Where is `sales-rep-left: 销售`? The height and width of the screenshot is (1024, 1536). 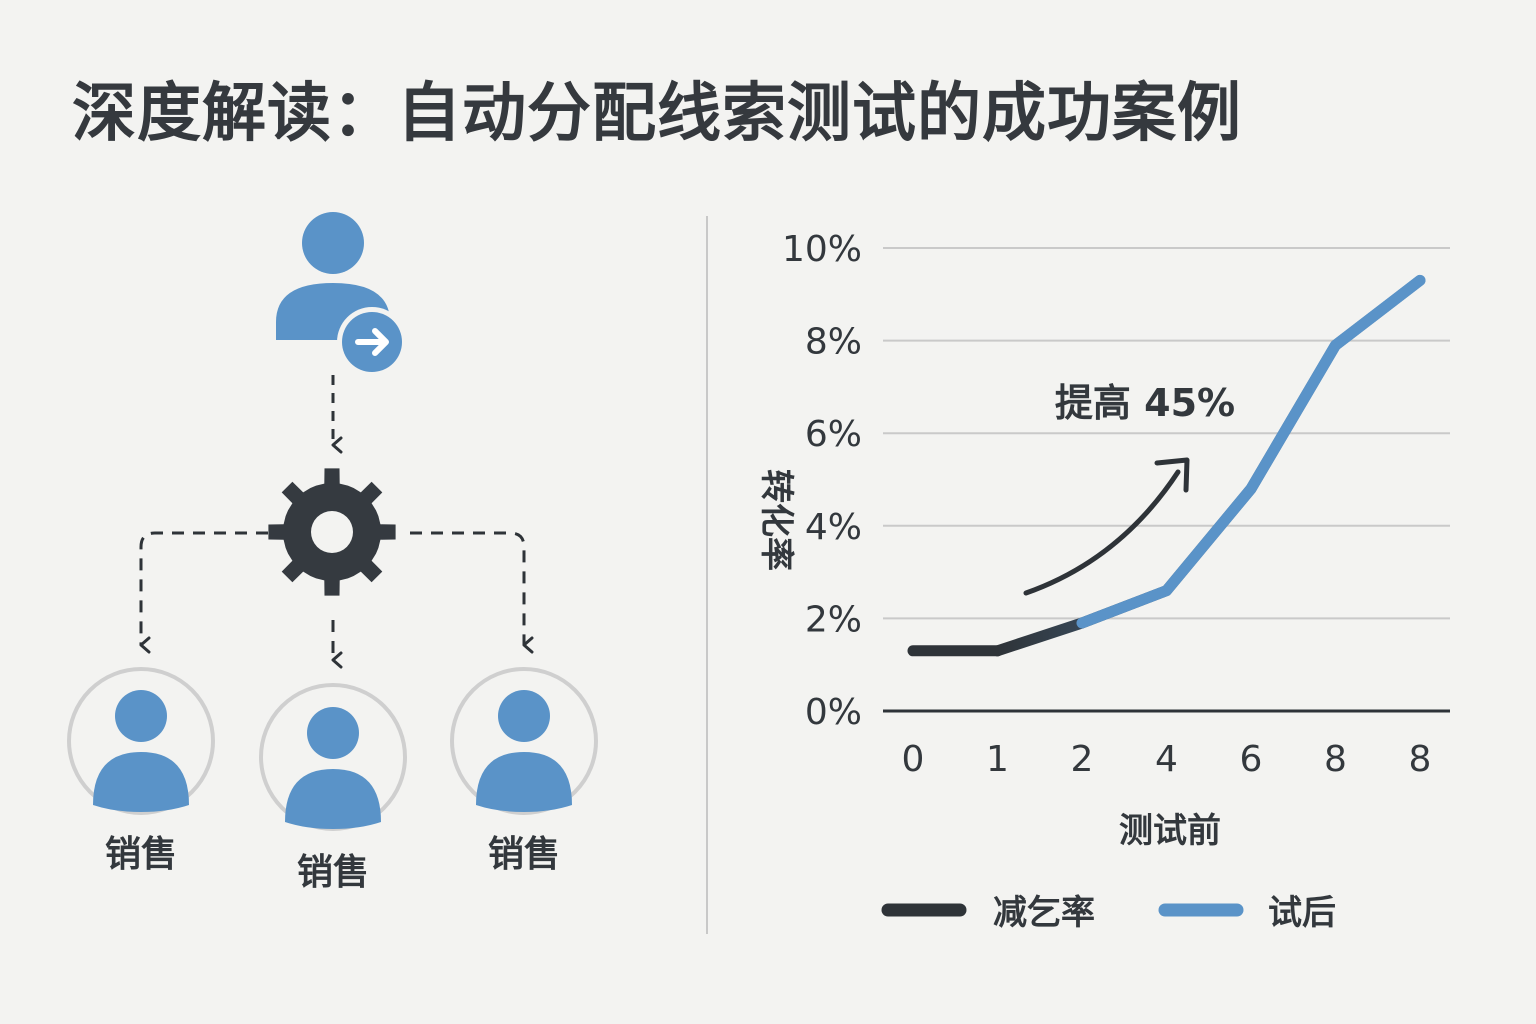 sales-rep-left: 销售 is located at coordinates (141, 771).